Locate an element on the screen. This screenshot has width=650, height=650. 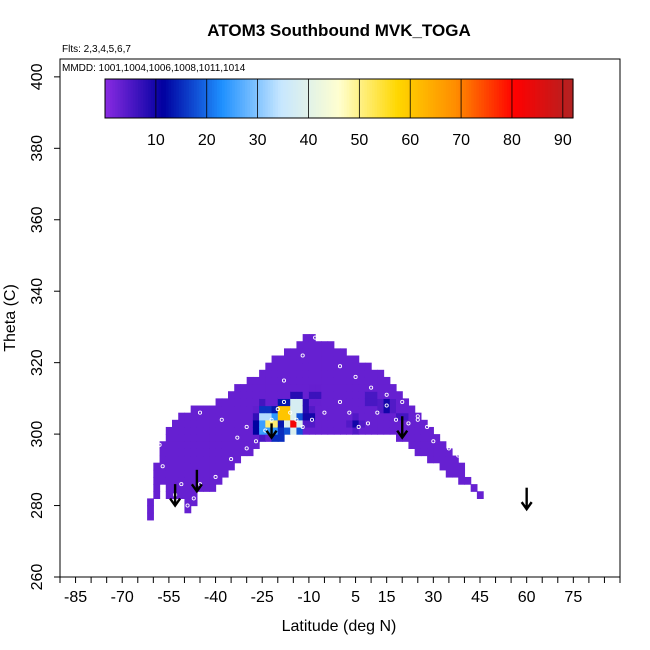
arrow-head is located at coordinates (271, 434).